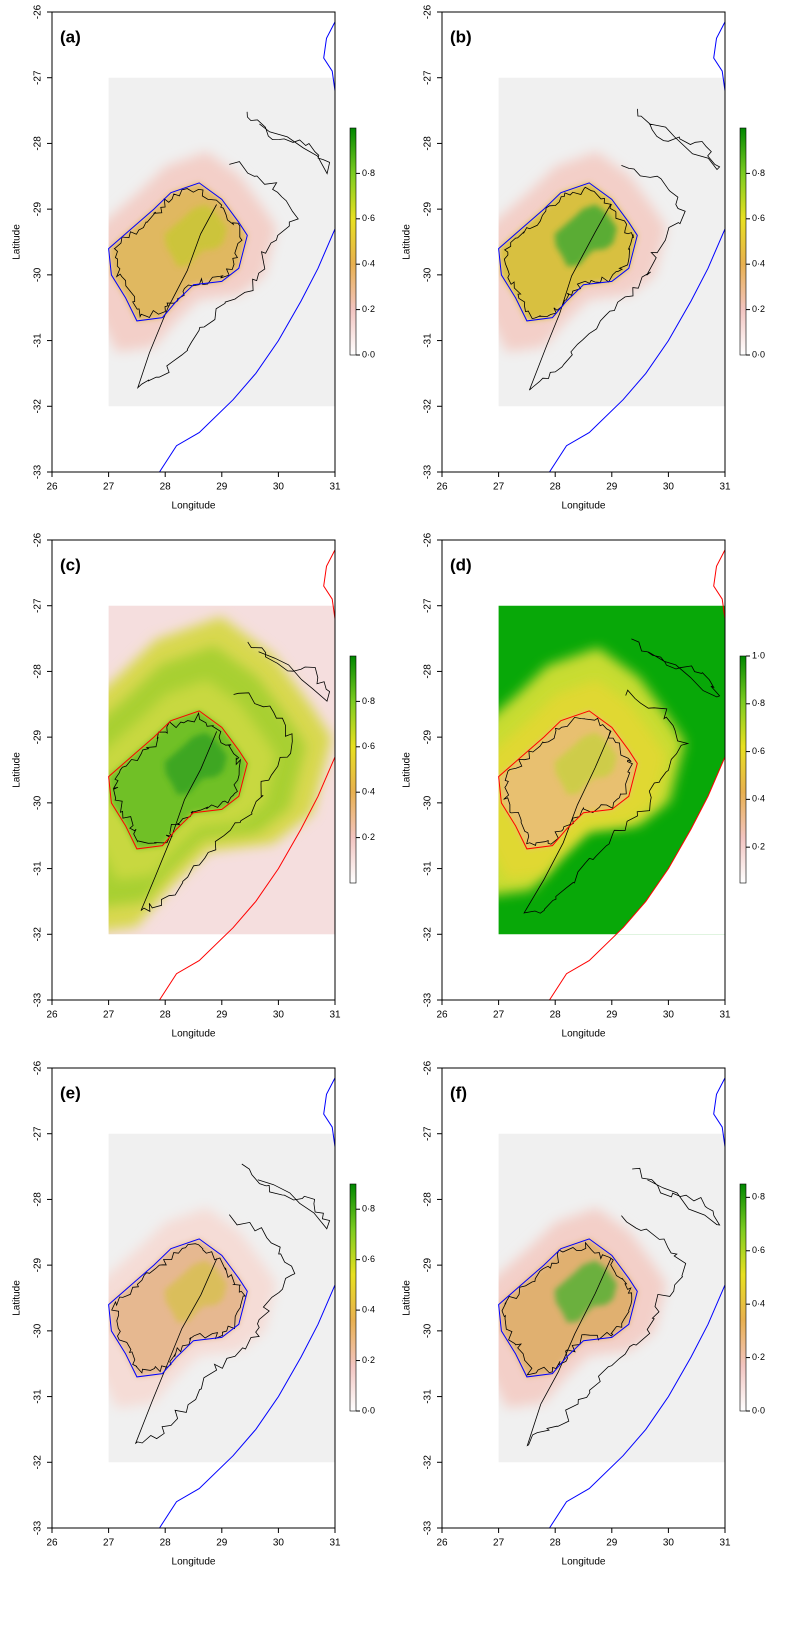 This screenshot has height=1646, width=809. I want to click on panel-label: (a), so click(70, 36).